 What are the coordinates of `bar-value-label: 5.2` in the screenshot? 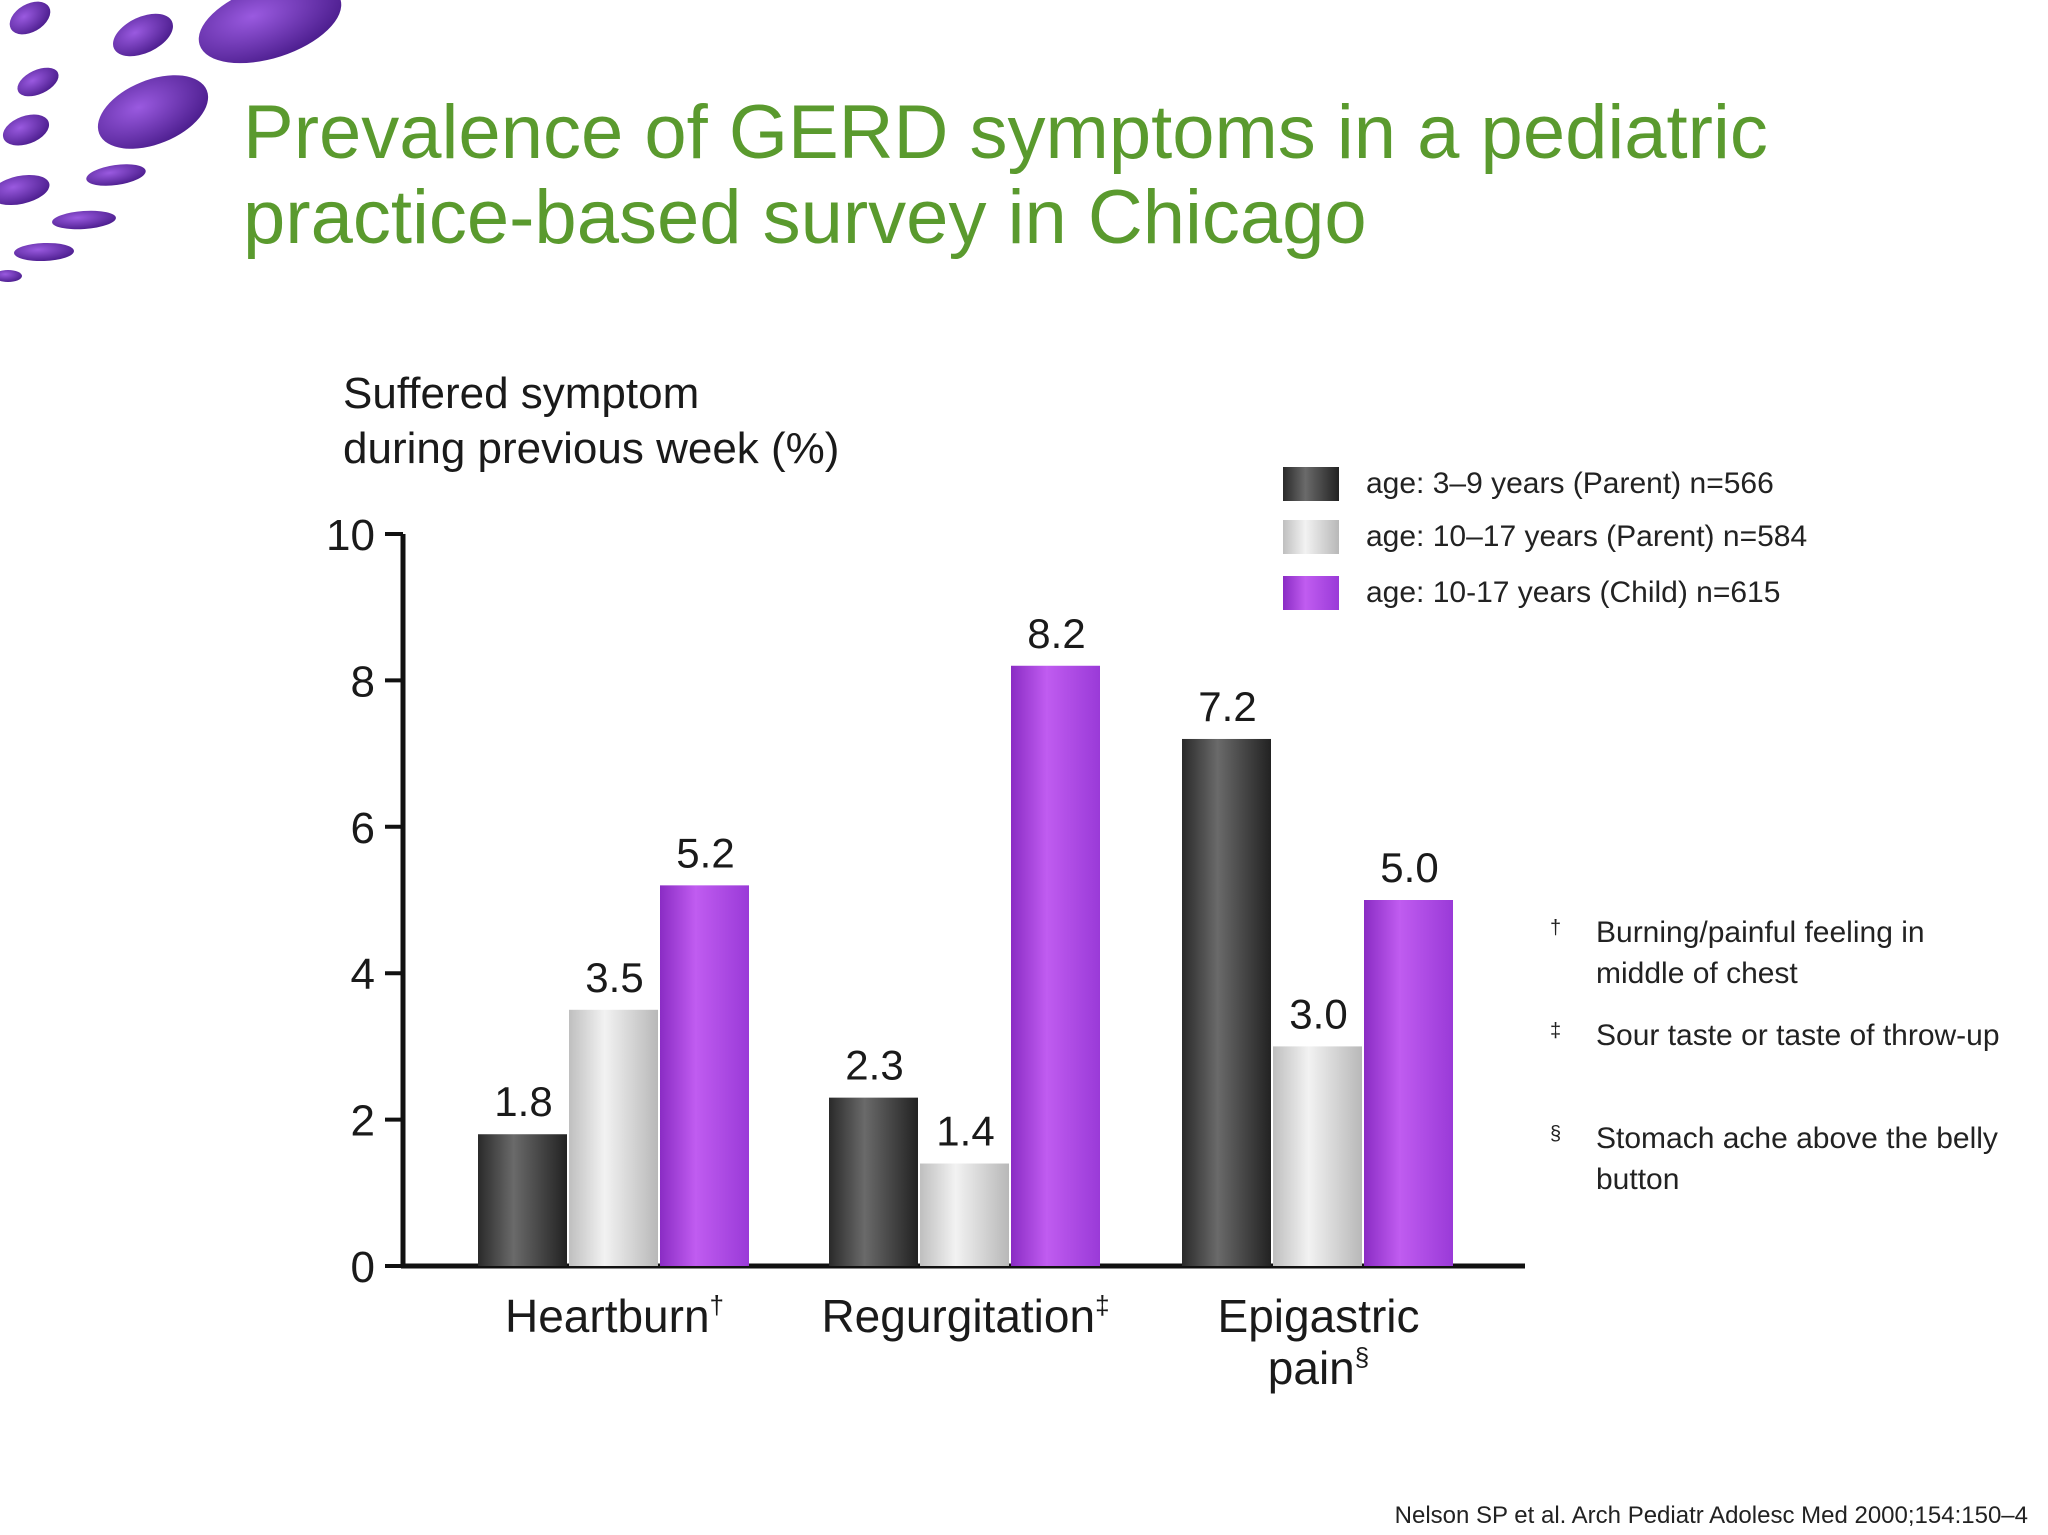 It's located at (705, 852).